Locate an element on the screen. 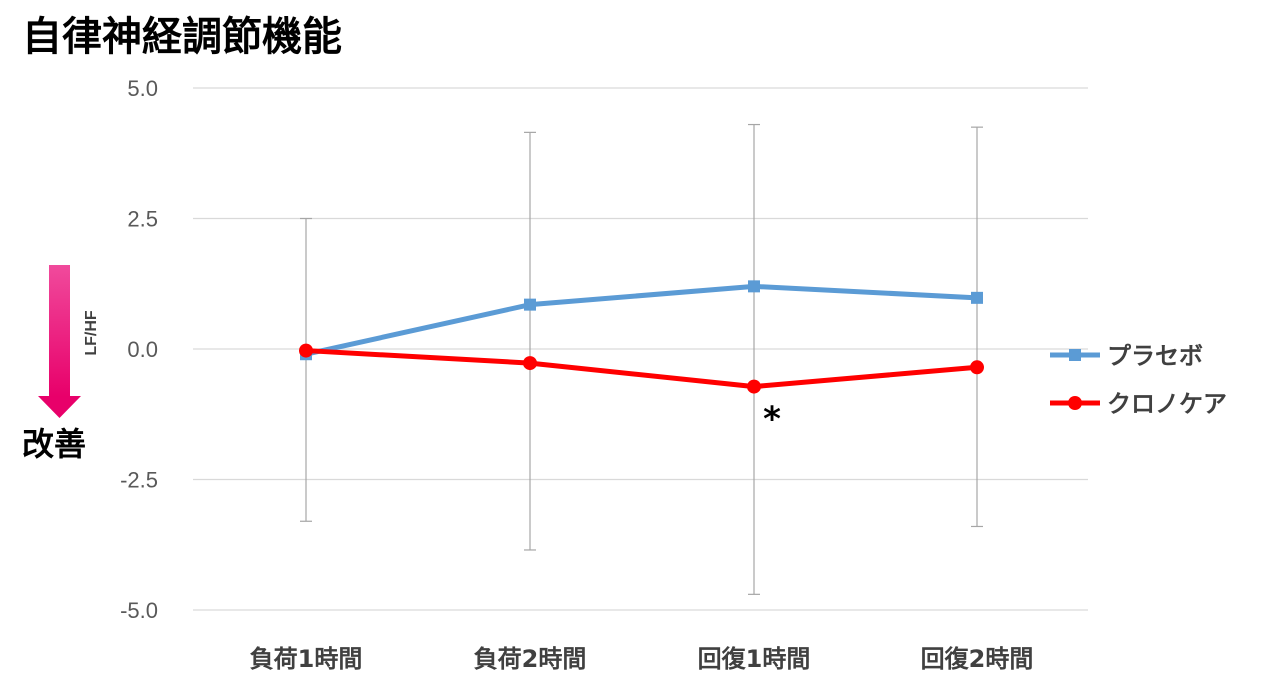  series-lines is located at coordinates (641, 336).